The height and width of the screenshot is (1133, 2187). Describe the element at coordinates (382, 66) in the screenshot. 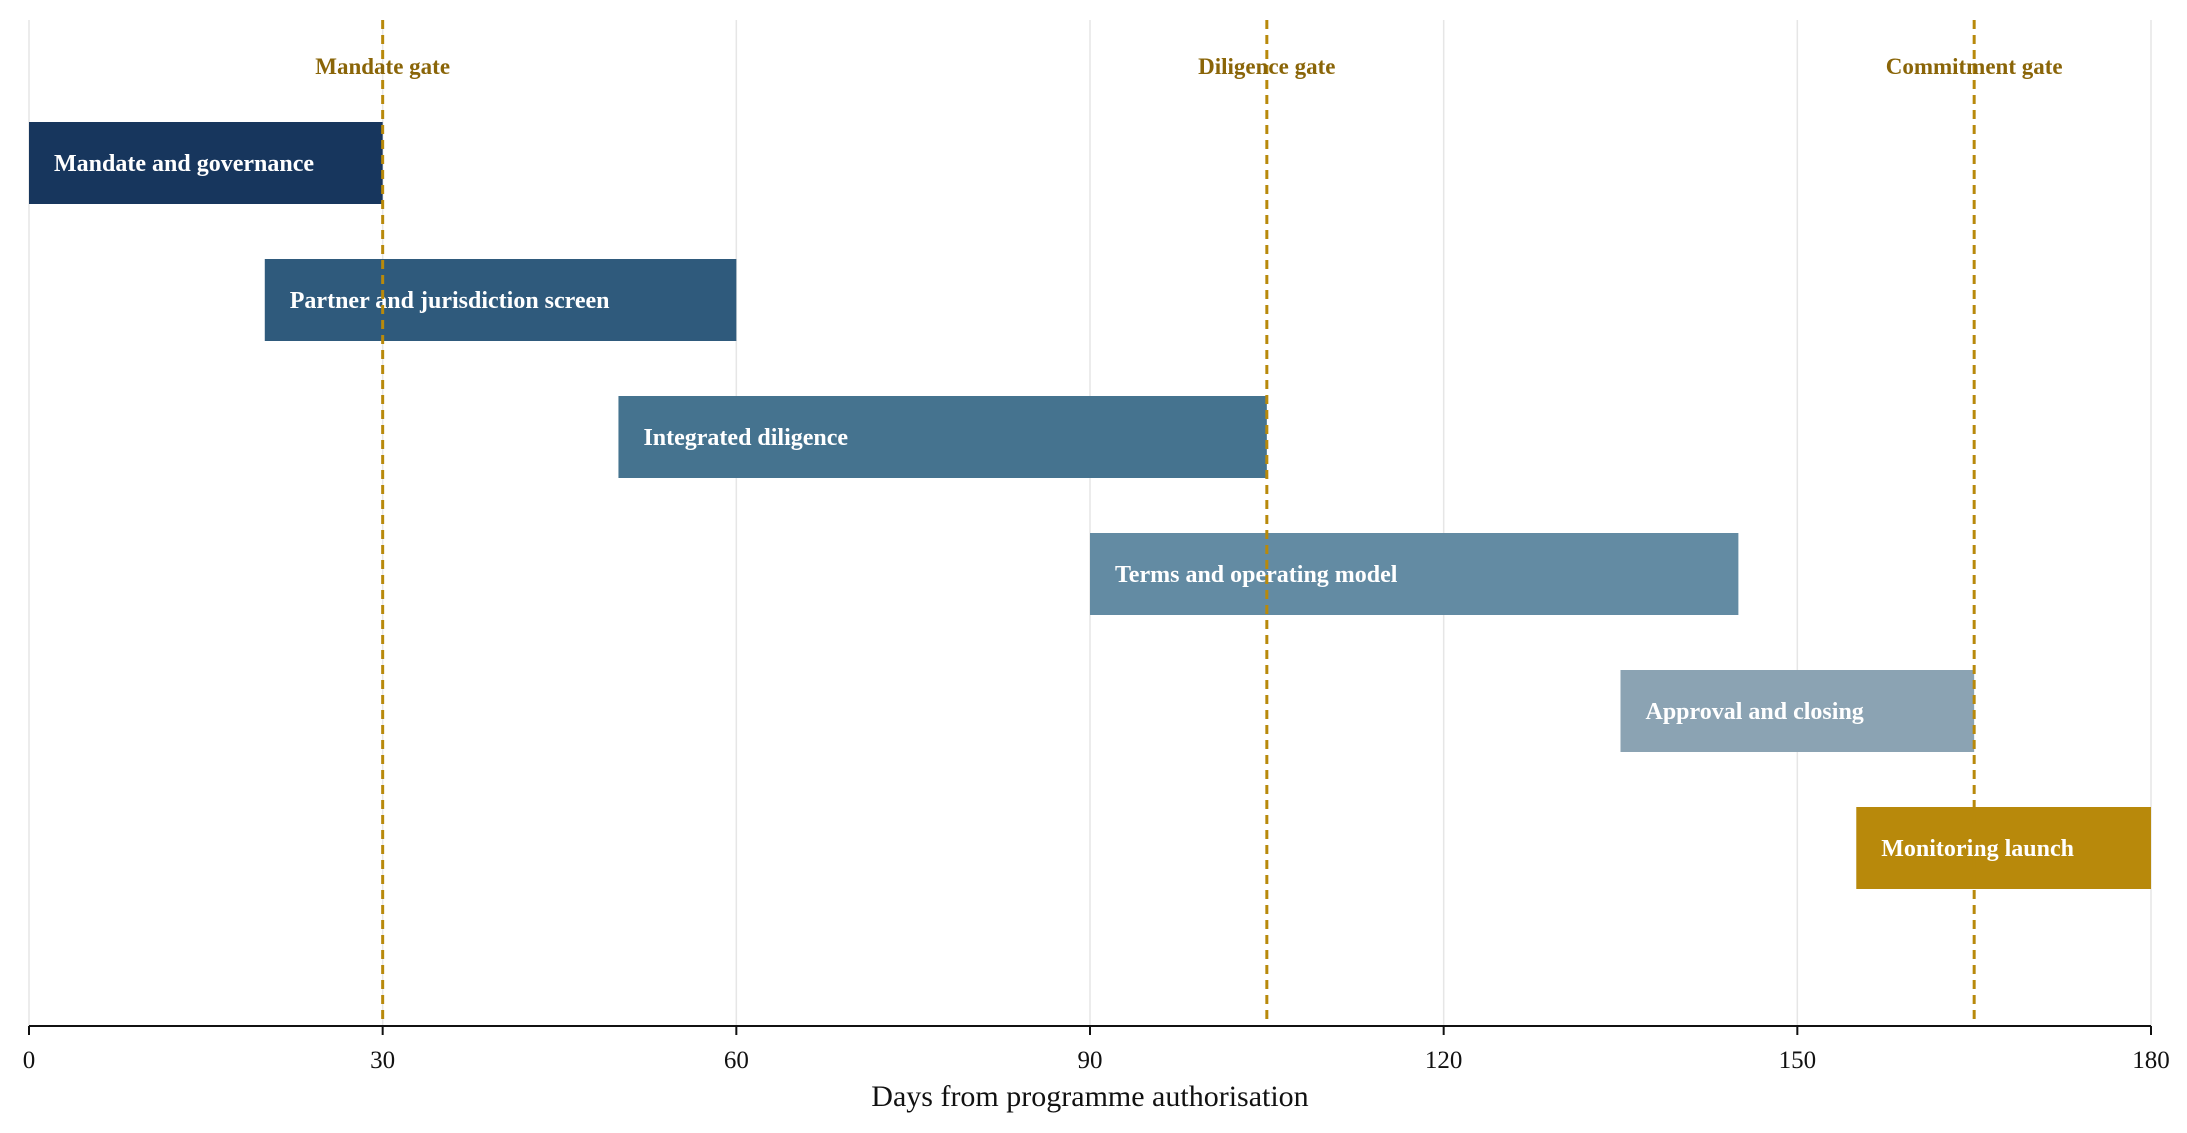

I see `gate-label-1: Mandate gate` at that location.